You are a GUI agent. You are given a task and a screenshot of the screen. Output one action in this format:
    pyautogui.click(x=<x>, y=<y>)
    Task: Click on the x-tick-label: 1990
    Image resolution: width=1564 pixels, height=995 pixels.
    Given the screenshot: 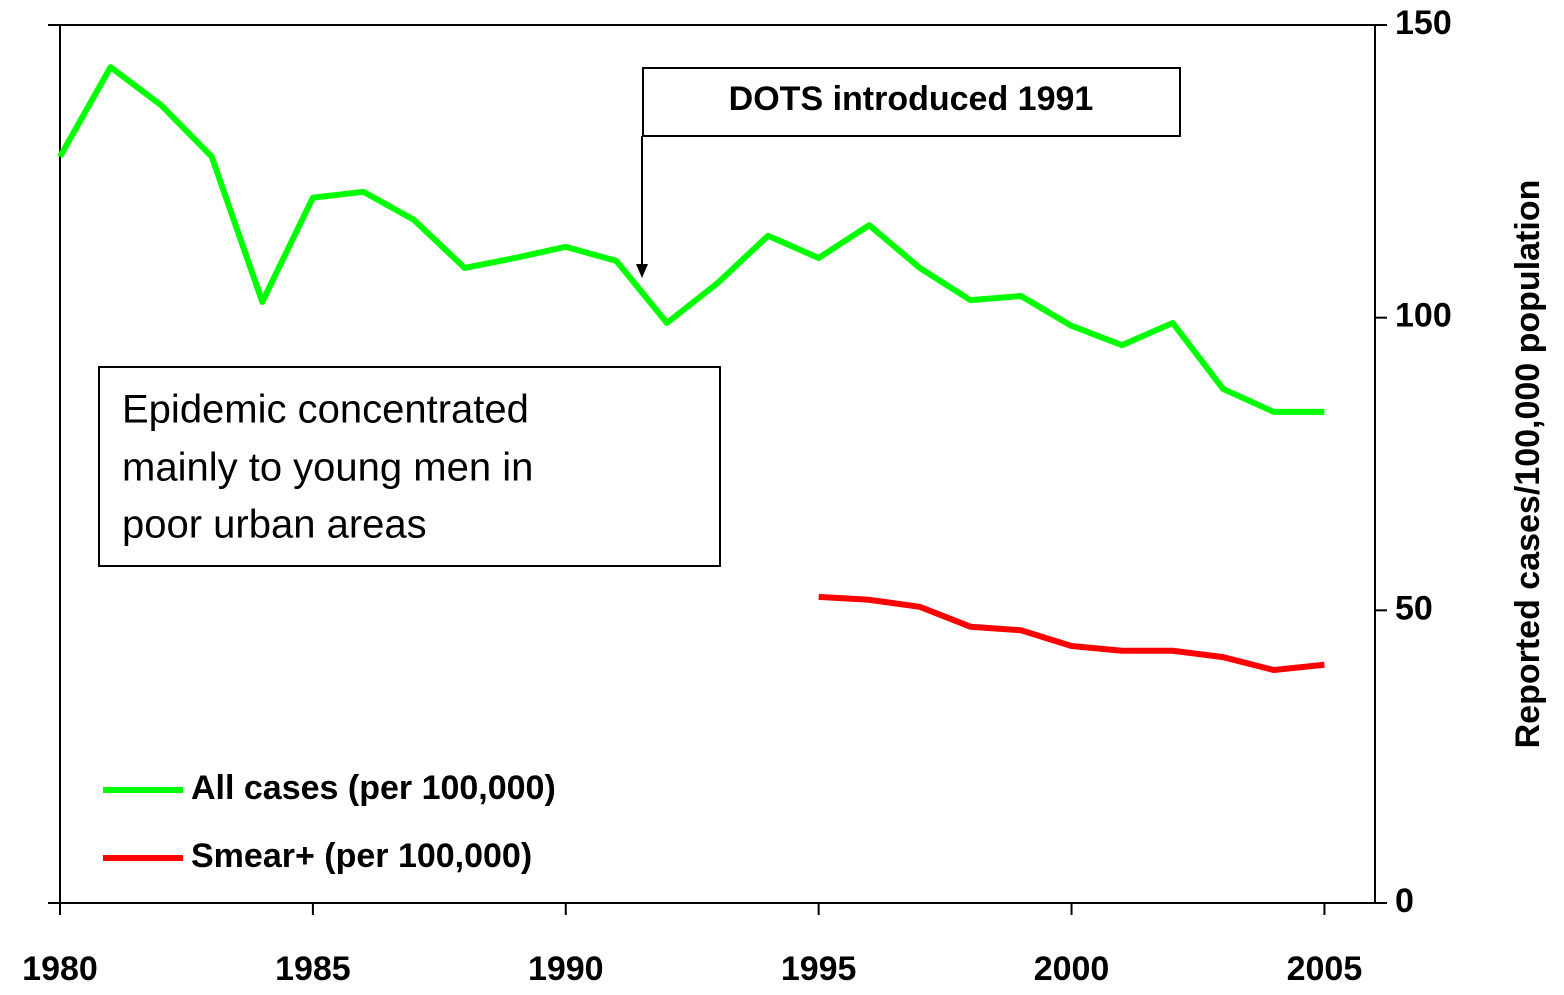 What is the action you would take?
    pyautogui.click(x=566, y=969)
    